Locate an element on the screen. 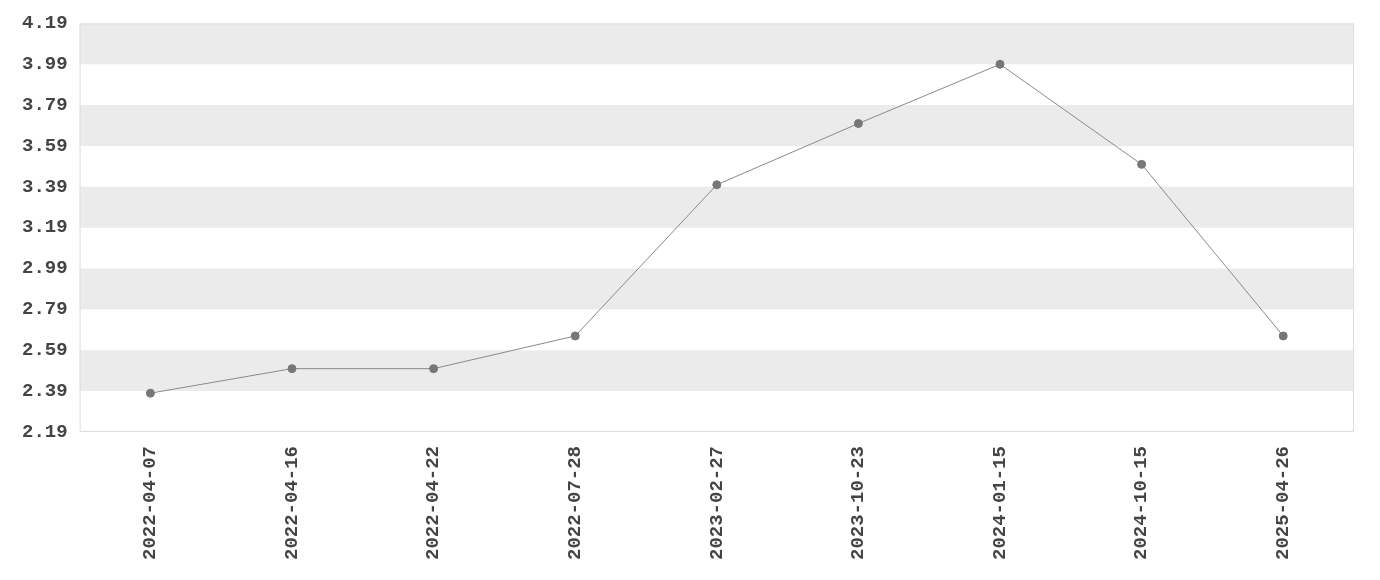  y-tick-label: 4.19 is located at coordinates (45, 23).